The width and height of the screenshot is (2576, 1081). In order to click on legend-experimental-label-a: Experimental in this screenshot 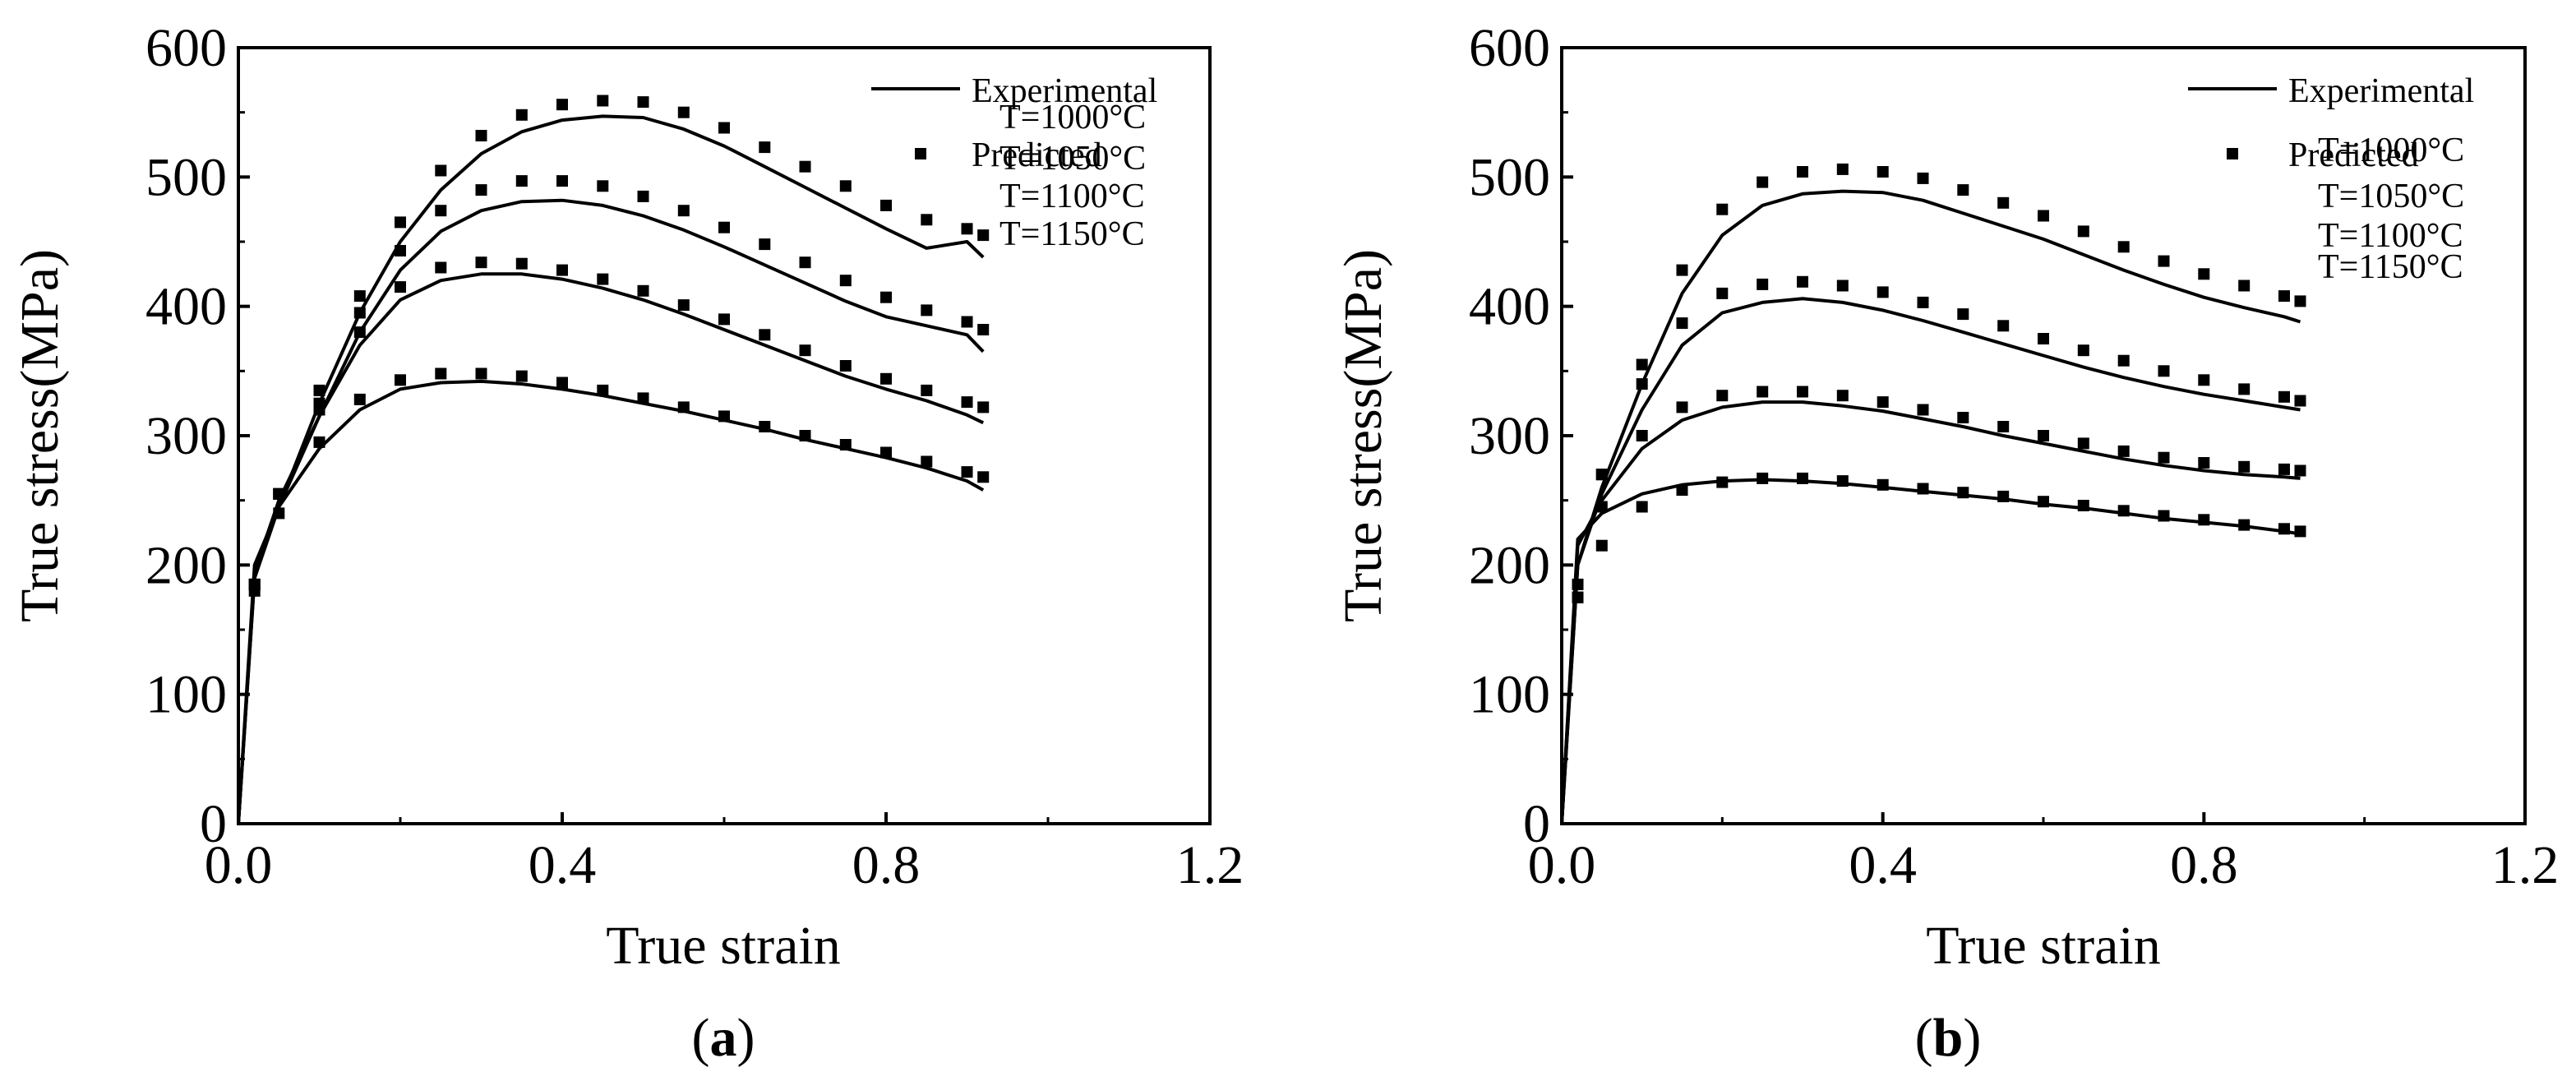, I will do `click(1065, 91)`.